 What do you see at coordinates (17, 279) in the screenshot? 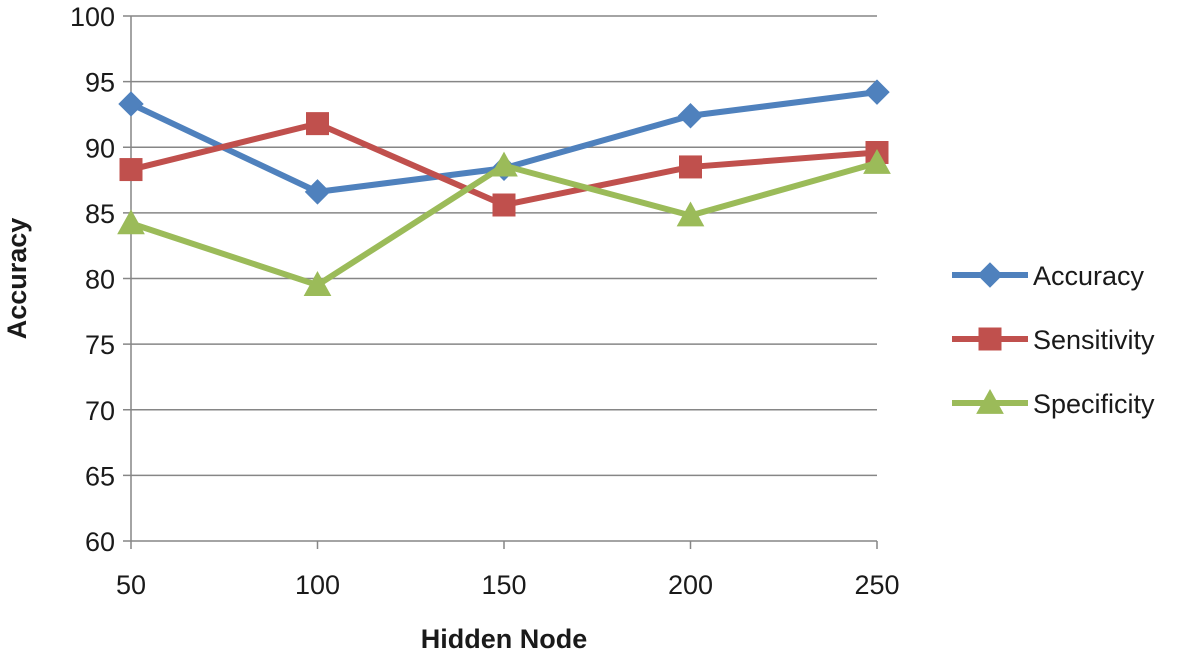
I see `y-axis-title: Accuracy` at bounding box center [17, 279].